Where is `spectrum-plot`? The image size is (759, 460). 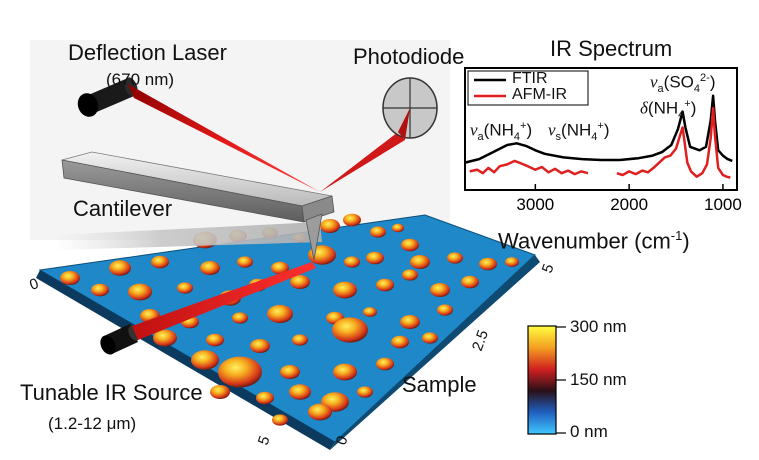 spectrum-plot is located at coordinates (598, 136).